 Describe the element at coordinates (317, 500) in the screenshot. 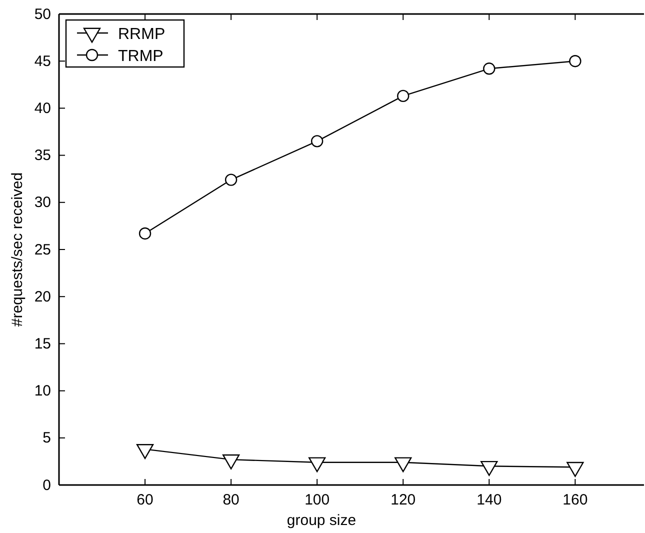

I see `x-tick-label: 100` at that location.